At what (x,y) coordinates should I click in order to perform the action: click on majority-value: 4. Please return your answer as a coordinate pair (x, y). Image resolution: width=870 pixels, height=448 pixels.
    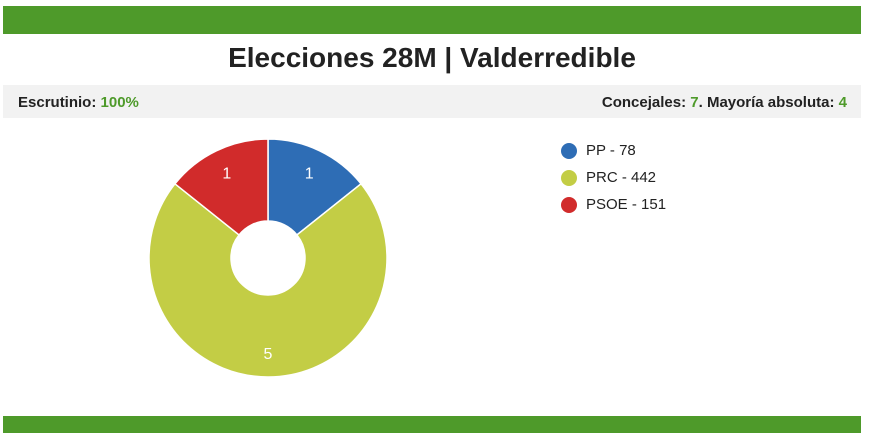
    Looking at the image, I should click on (842, 102).